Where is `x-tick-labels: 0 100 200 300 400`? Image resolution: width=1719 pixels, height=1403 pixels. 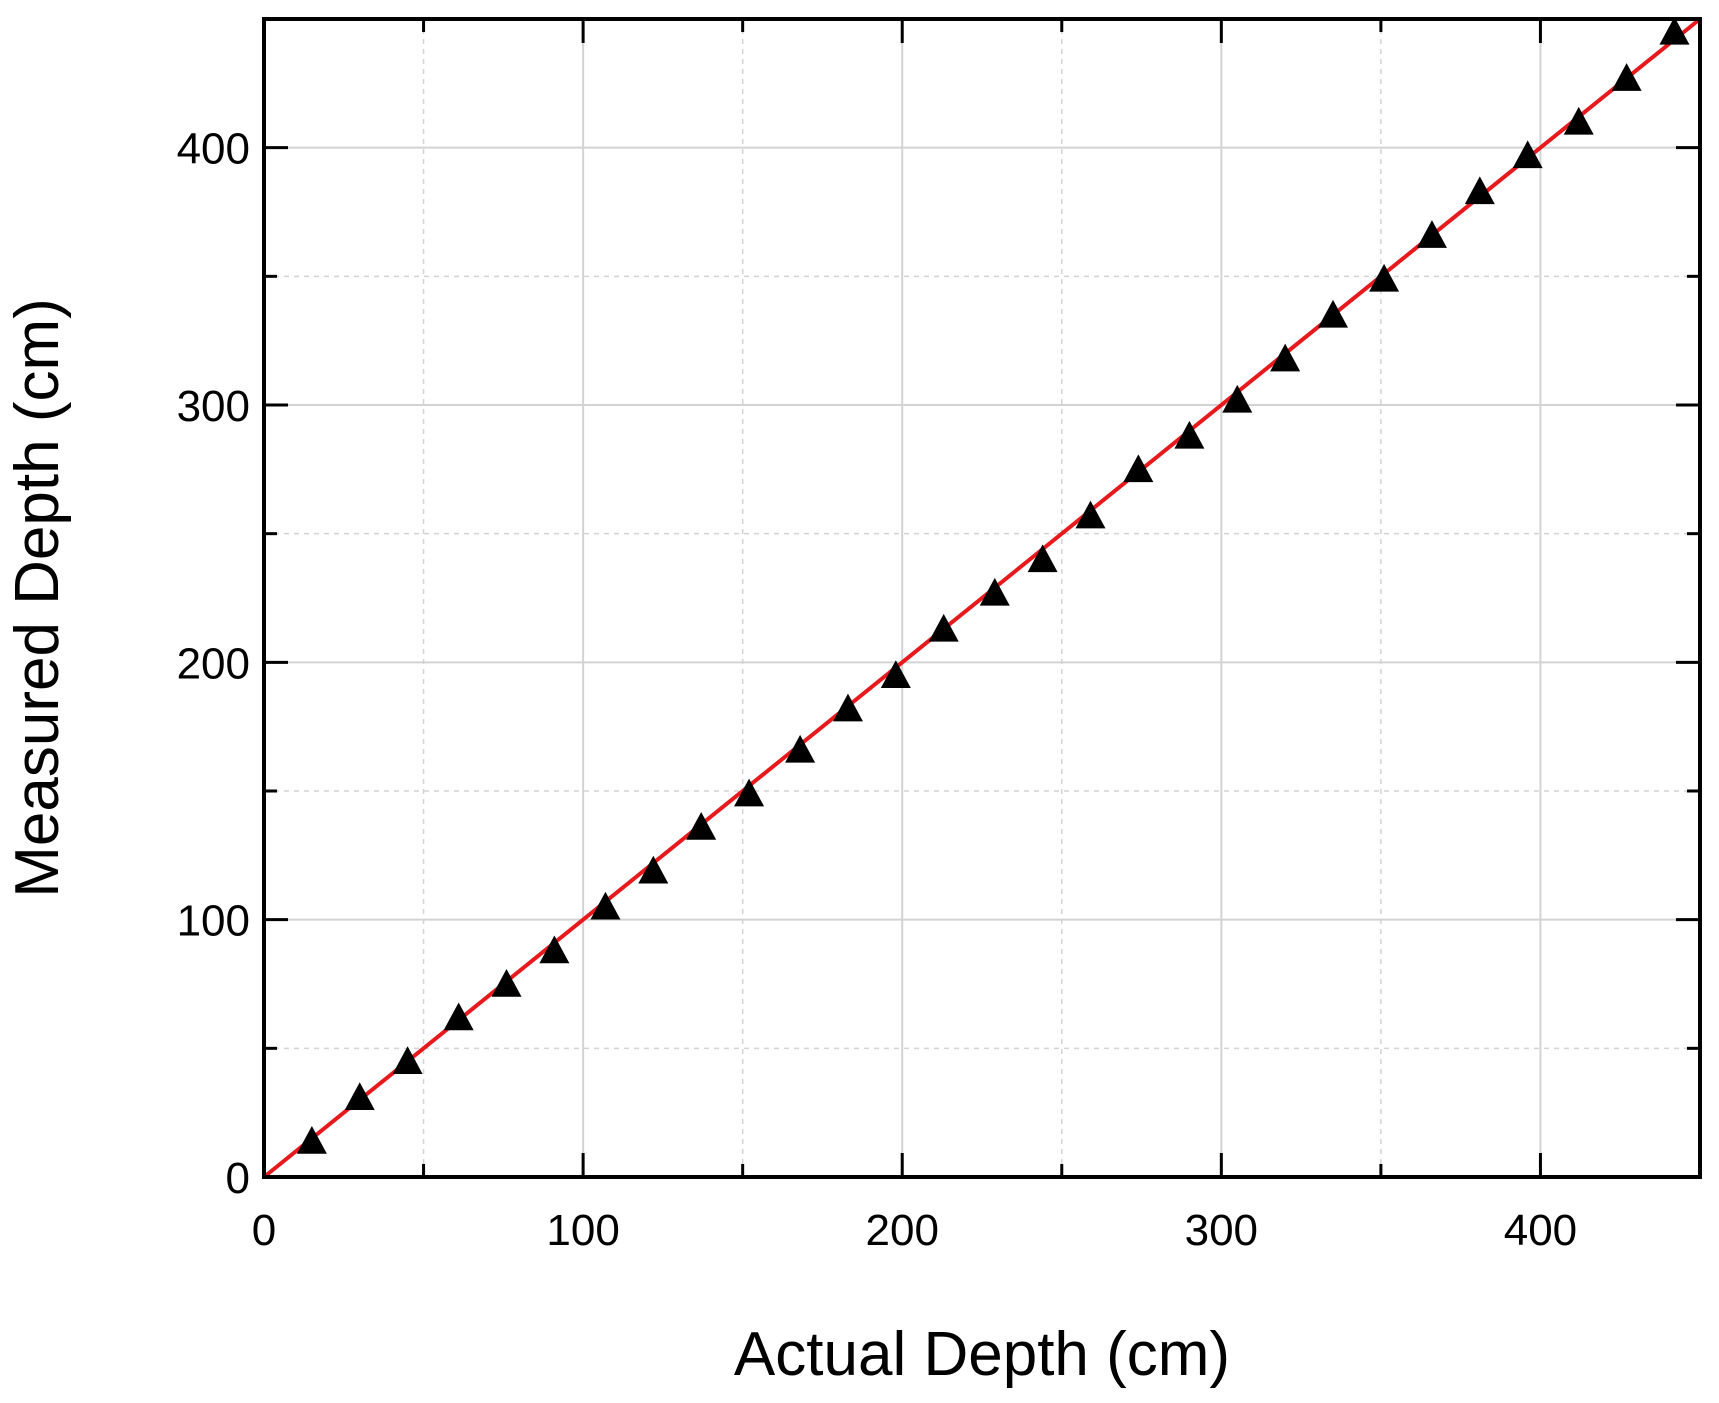
x-tick-labels: 0 100 200 300 400 is located at coordinates (914, 1230).